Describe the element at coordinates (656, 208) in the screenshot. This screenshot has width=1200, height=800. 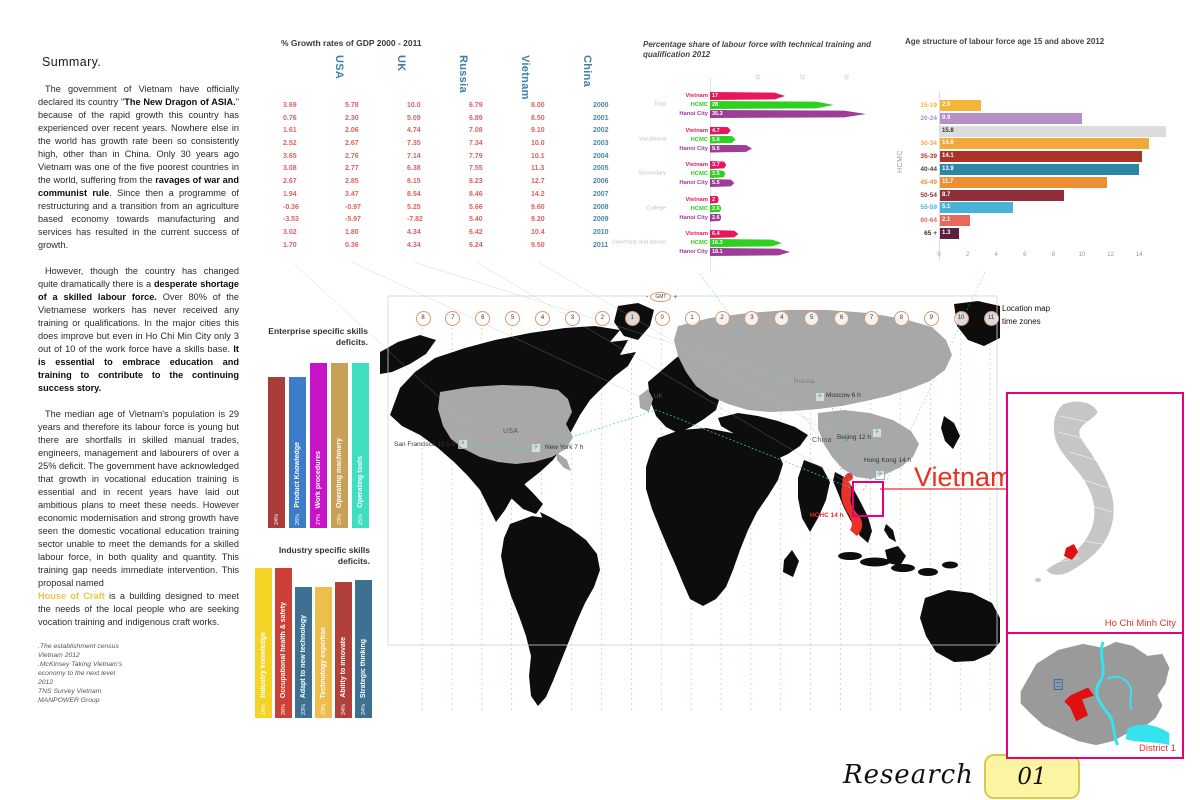
I see `training-group-label: College` at that location.